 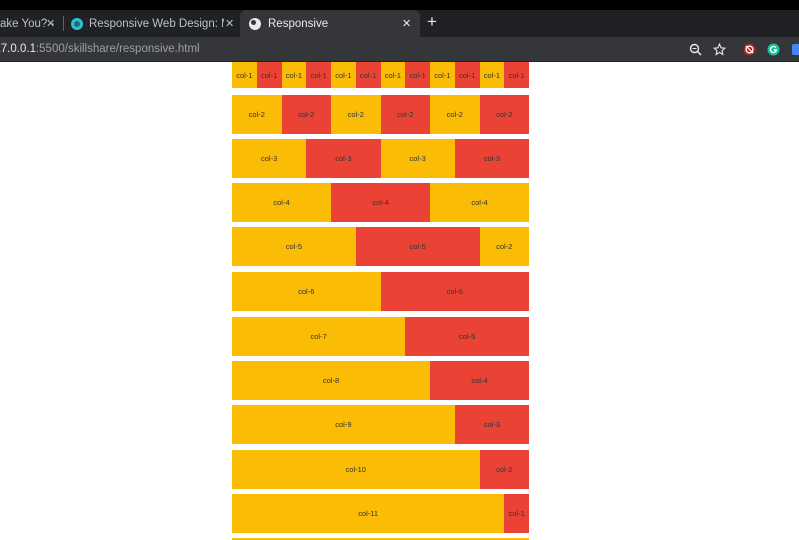 I want to click on grid-row-4: col-4 col-4 col-4, so click(x=380, y=202).